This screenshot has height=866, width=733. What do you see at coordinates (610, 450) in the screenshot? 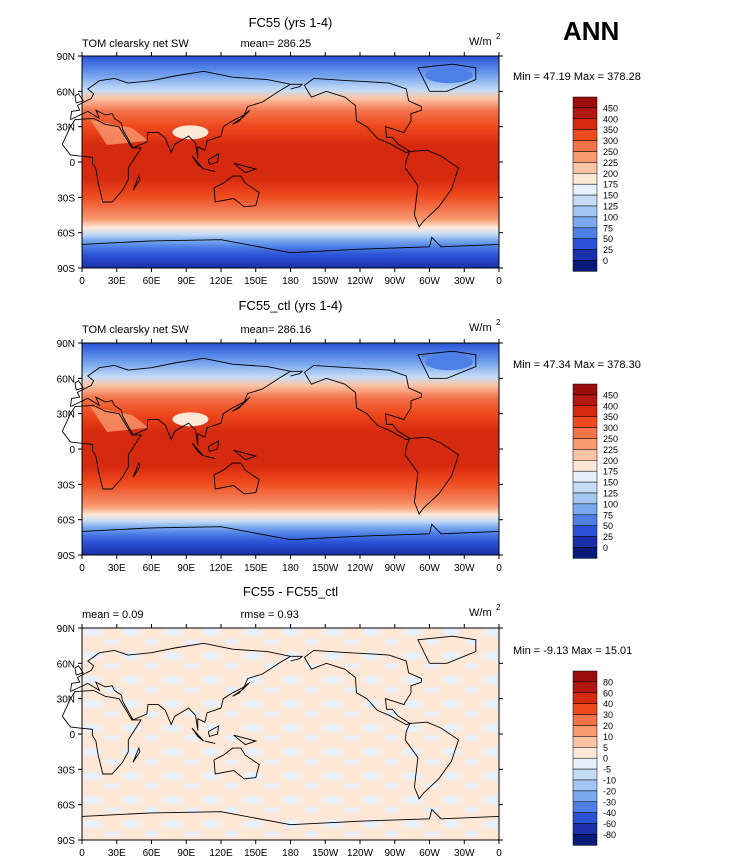
I see `colorbar-label: 225` at bounding box center [610, 450].